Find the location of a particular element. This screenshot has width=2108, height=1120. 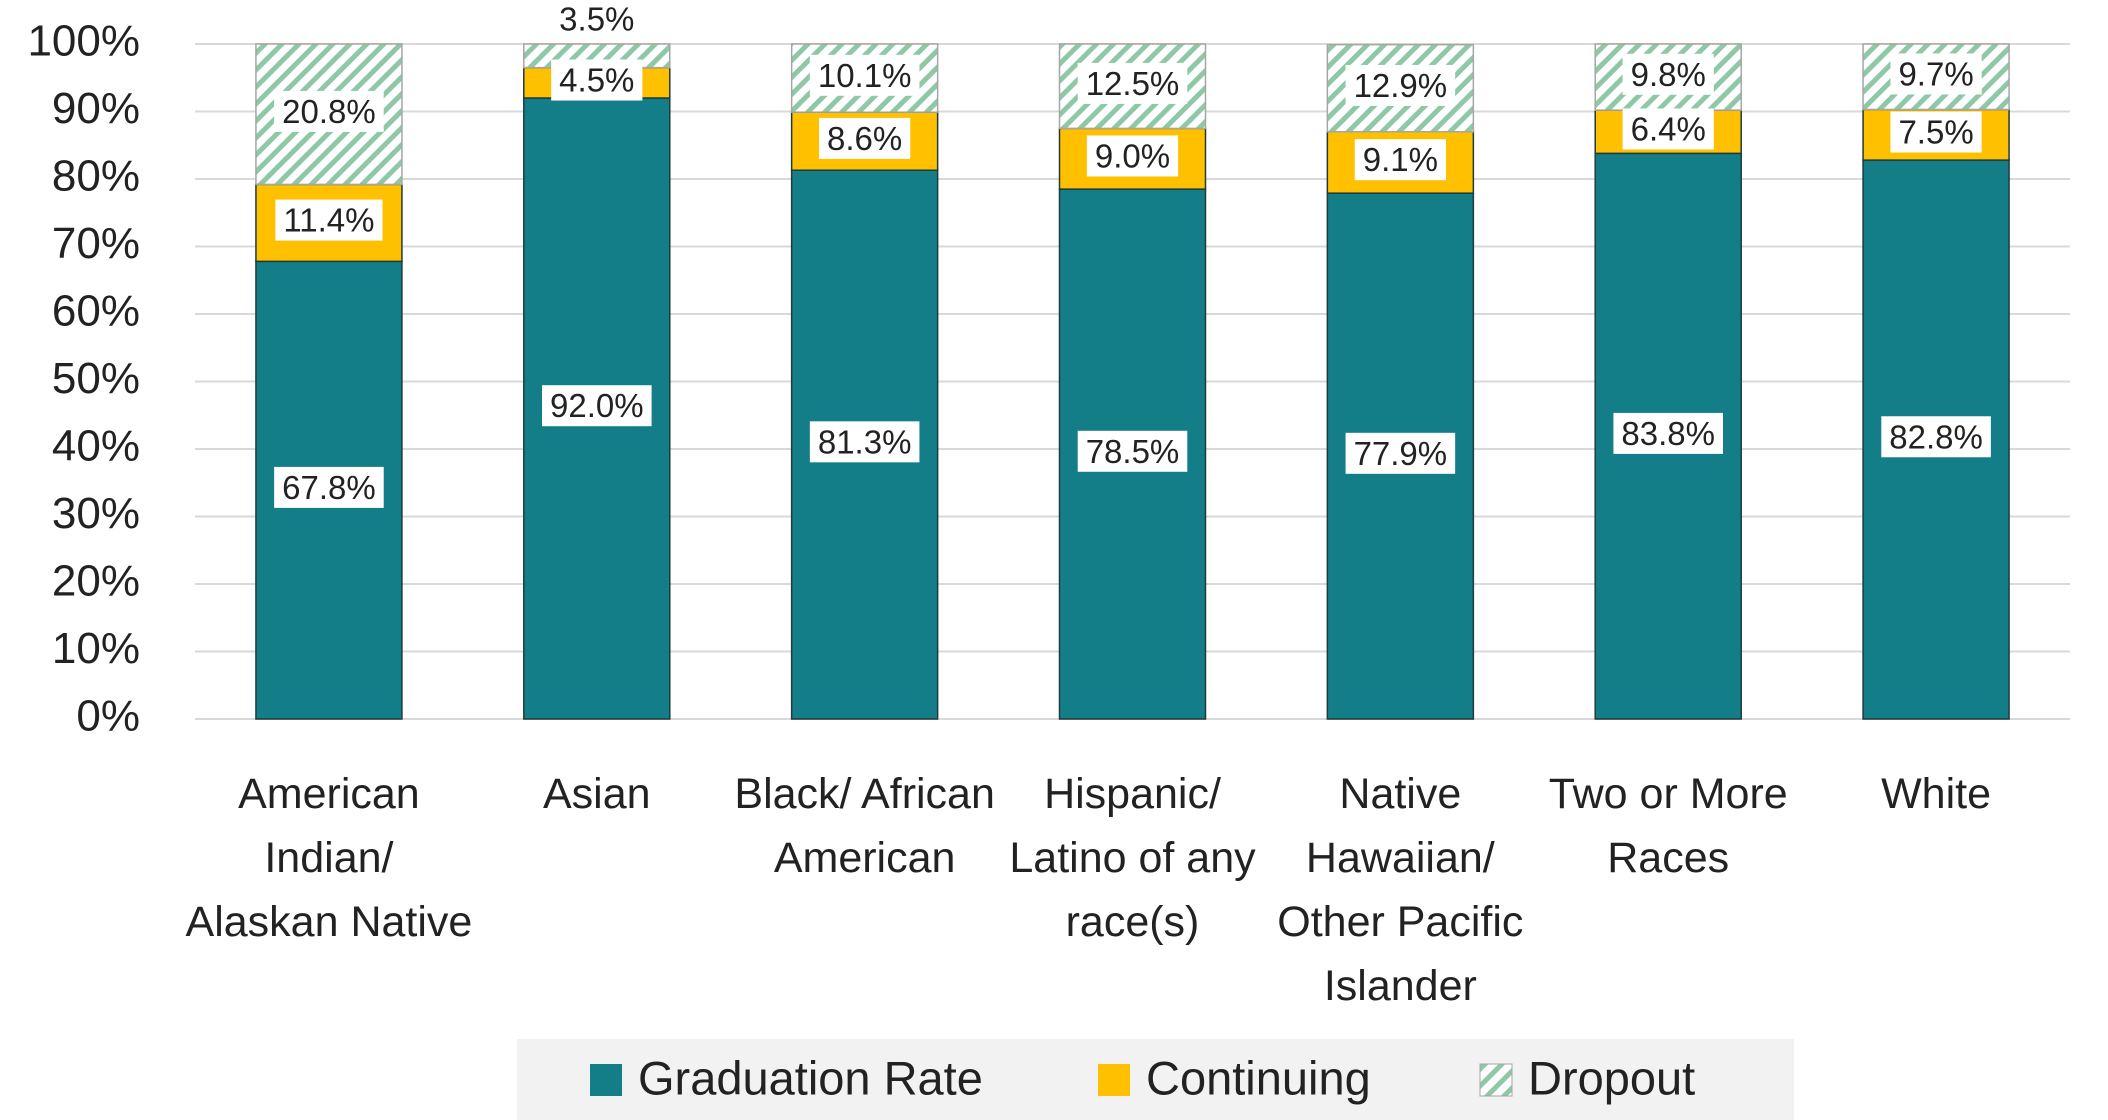

x-tick-label: White is located at coordinates (1936, 794).